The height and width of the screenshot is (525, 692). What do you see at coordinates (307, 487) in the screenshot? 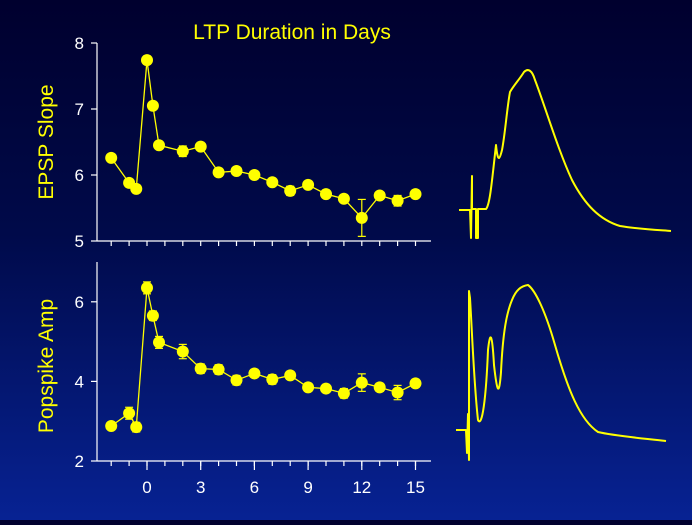
I see `x-tick-label: 9` at bounding box center [307, 487].